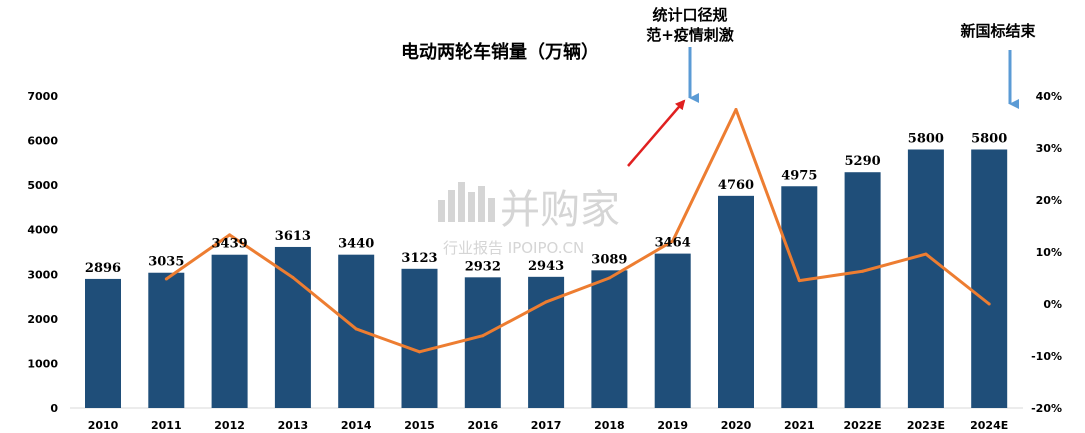 The width and height of the screenshot is (1085, 433). Describe the element at coordinates (989, 425) in the screenshot. I see `x-tick-label: 2024E` at that location.